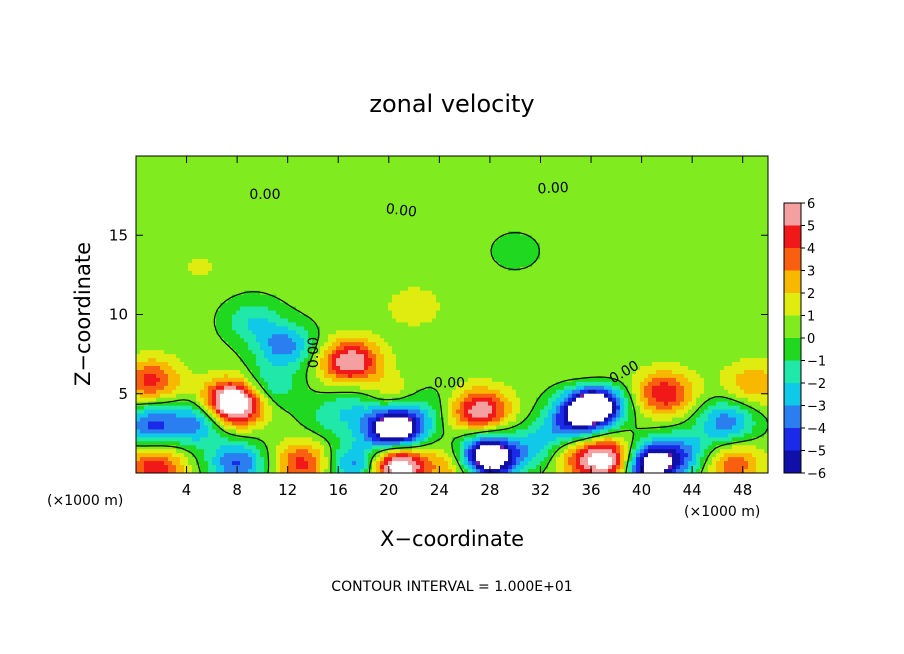 Image resolution: width=904 pixels, height=654 pixels. I want to click on x-axis-unit-left: (×1000 m), so click(85, 501).